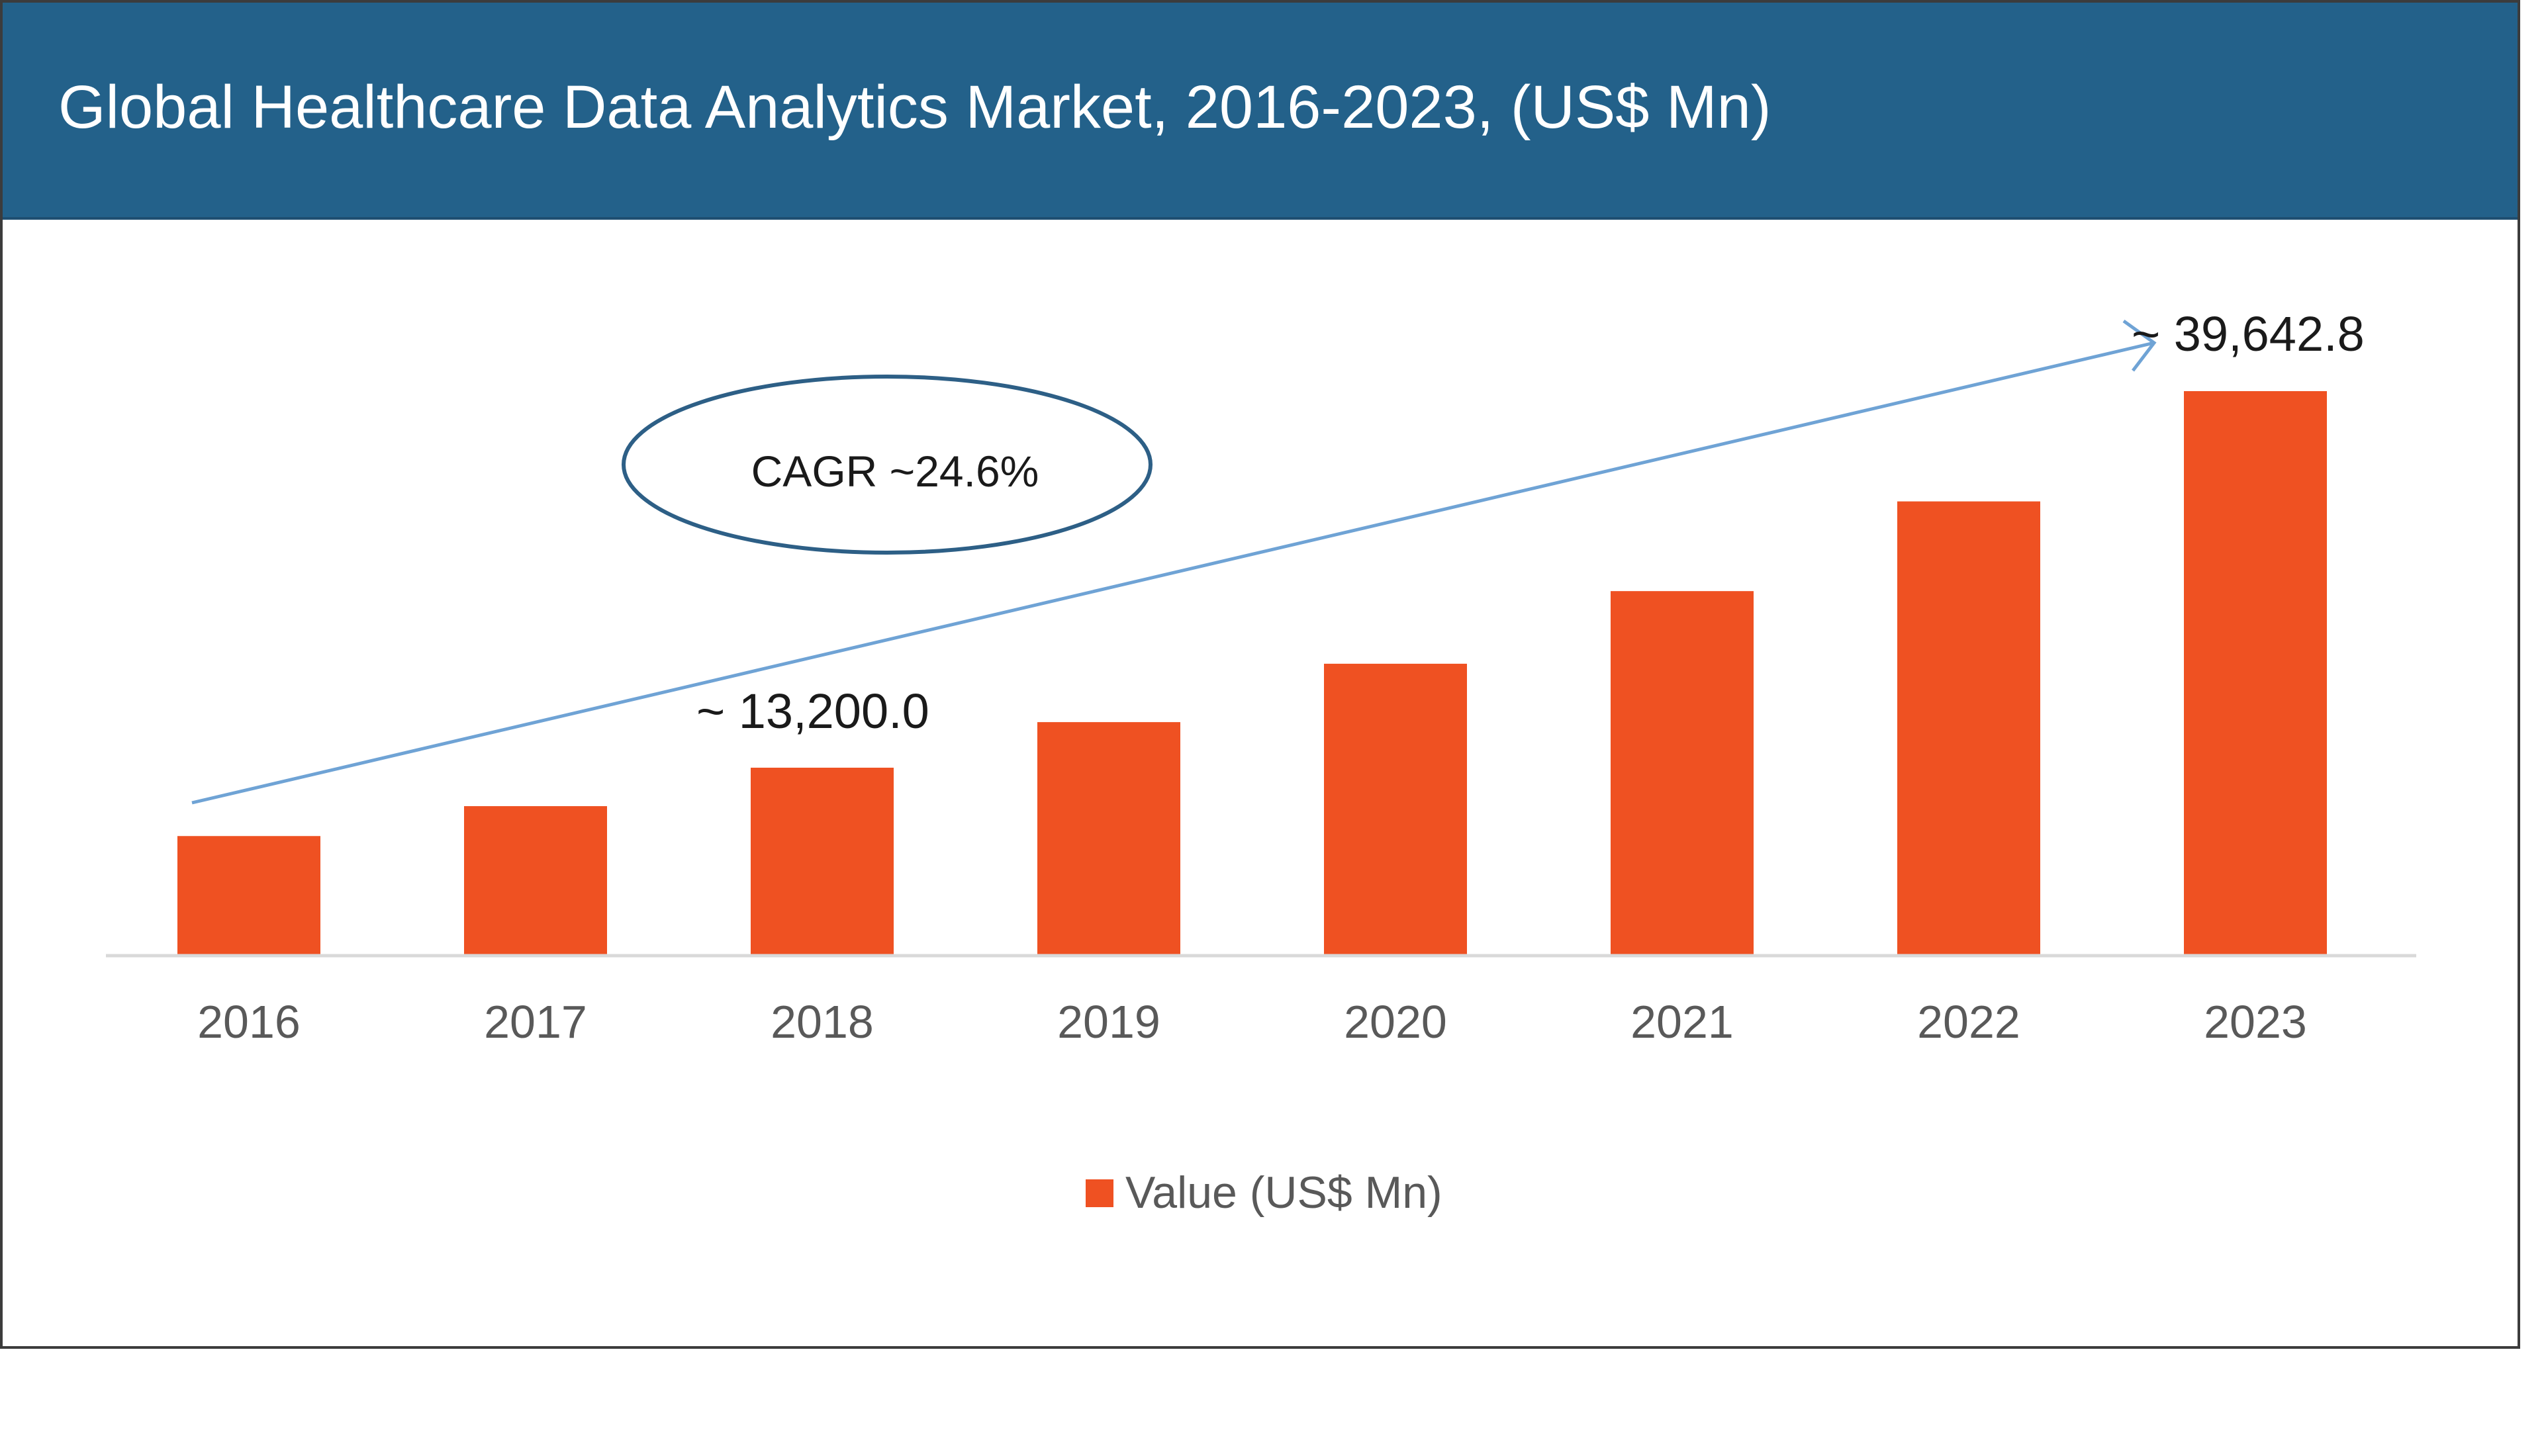  I want to click on x-tick-label-2018: 2018, so click(822, 1022).